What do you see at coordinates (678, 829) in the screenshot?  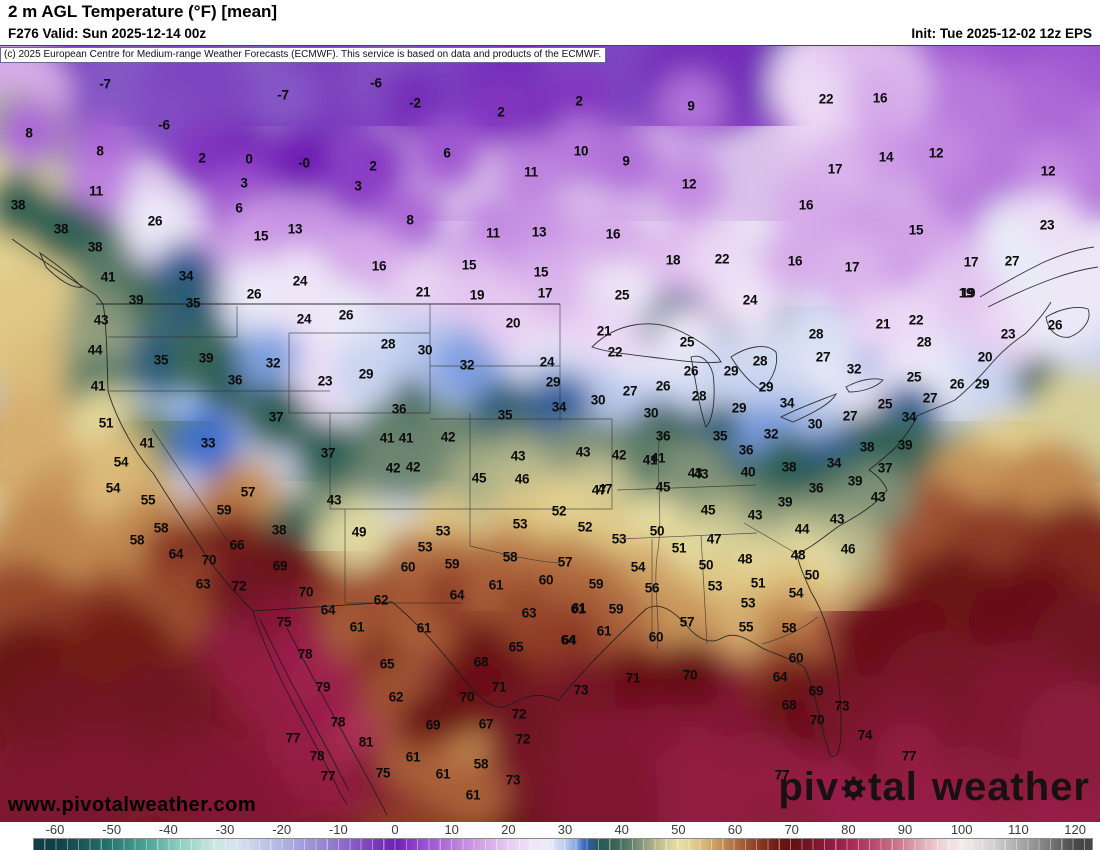 I see `colorbar-tick: 50` at bounding box center [678, 829].